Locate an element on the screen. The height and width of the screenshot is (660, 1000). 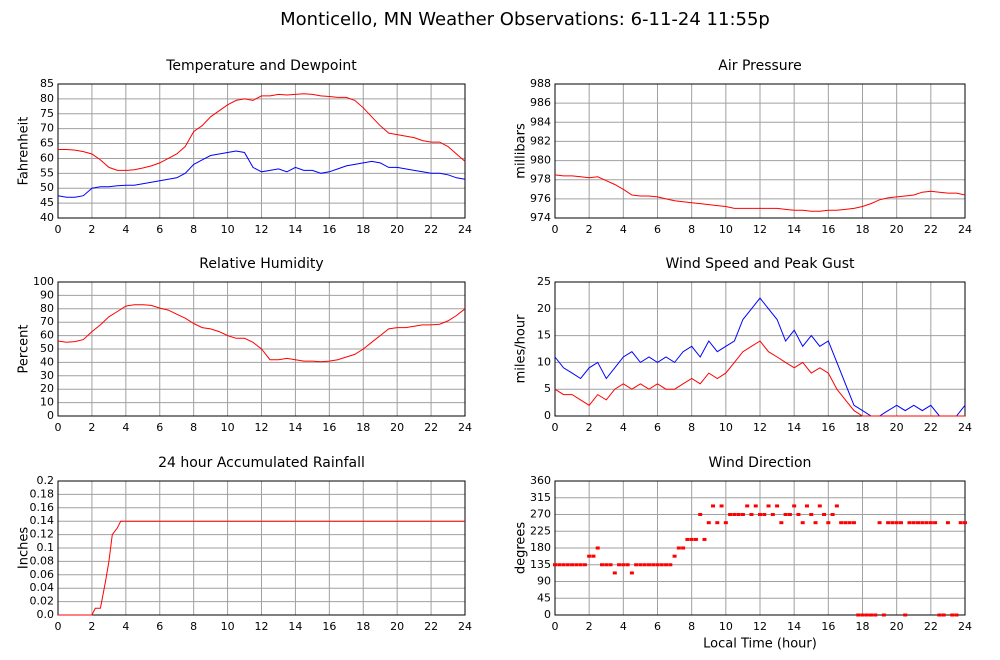
x-tick-label: 8 is located at coordinates (691, 229).